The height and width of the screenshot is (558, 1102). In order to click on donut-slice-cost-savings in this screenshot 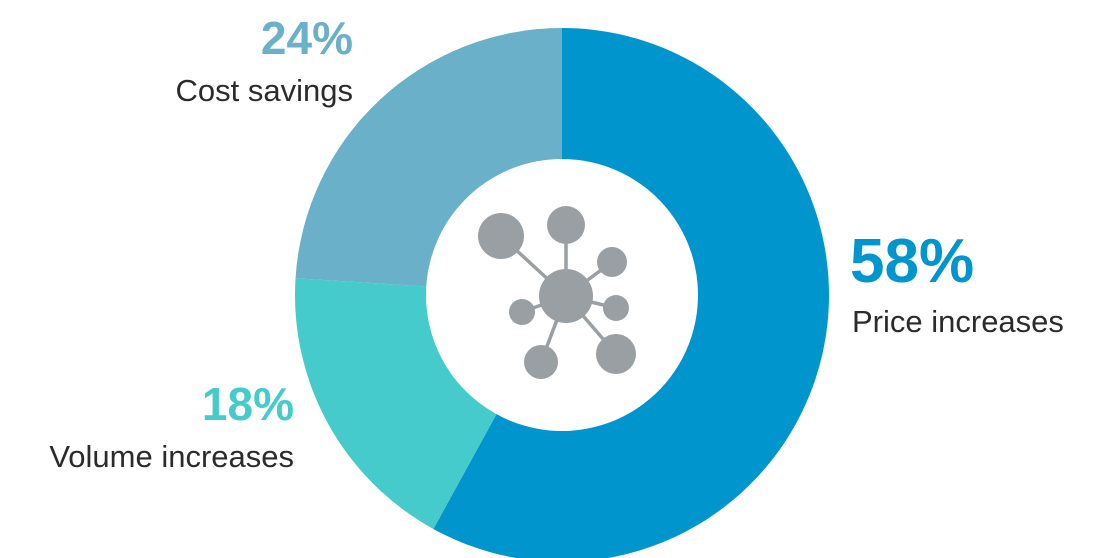, I will do `click(428, 157)`.